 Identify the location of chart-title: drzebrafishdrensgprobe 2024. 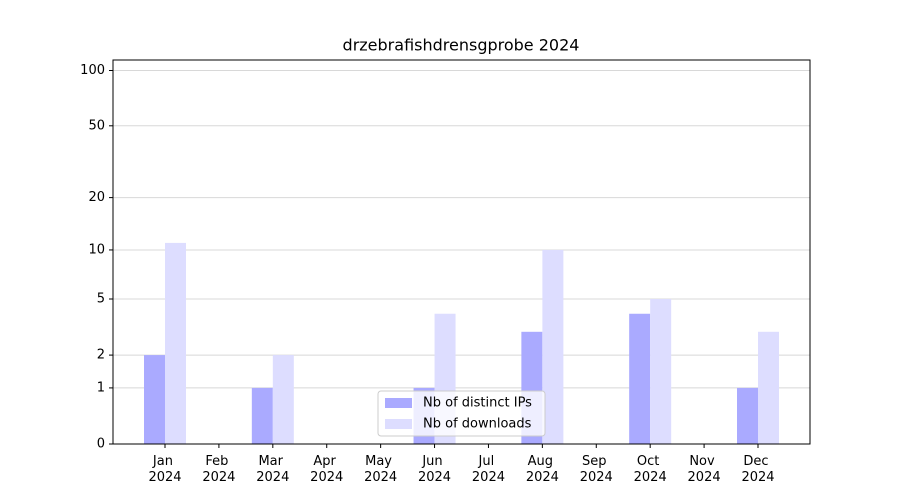
(461, 45).